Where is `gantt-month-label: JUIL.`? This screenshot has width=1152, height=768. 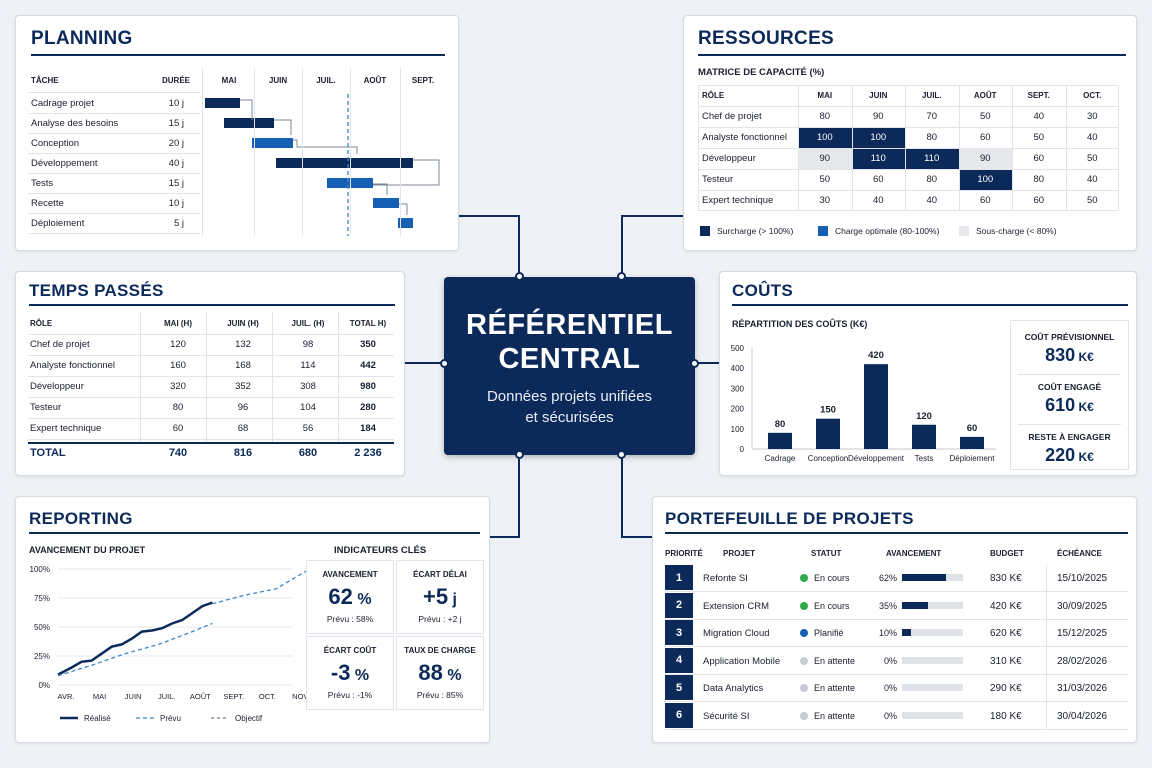
gantt-month-label: JUIL. is located at coordinates (326, 80).